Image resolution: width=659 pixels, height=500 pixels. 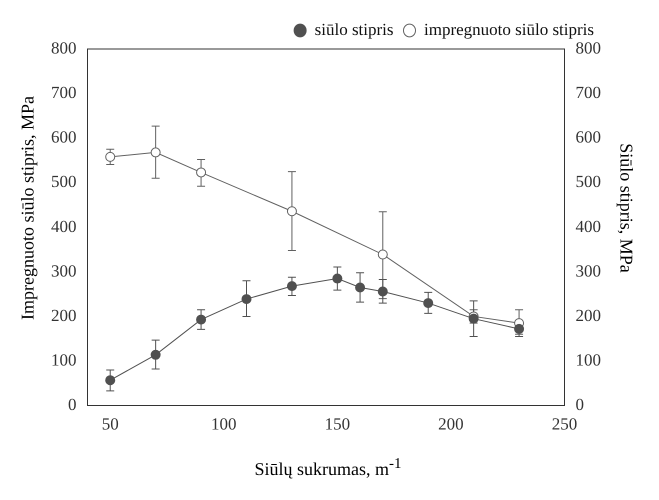 I want to click on y2-tick-label: 300, so click(x=588, y=270).